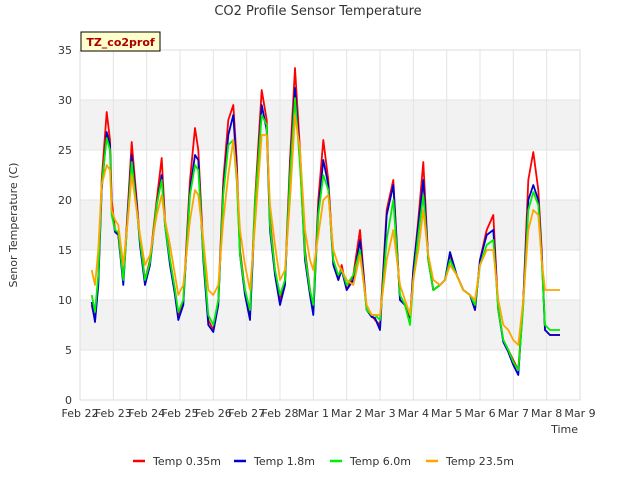  Describe the element at coordinates (65, 150) in the screenshot. I see `y-tick-label-5: 25` at that location.